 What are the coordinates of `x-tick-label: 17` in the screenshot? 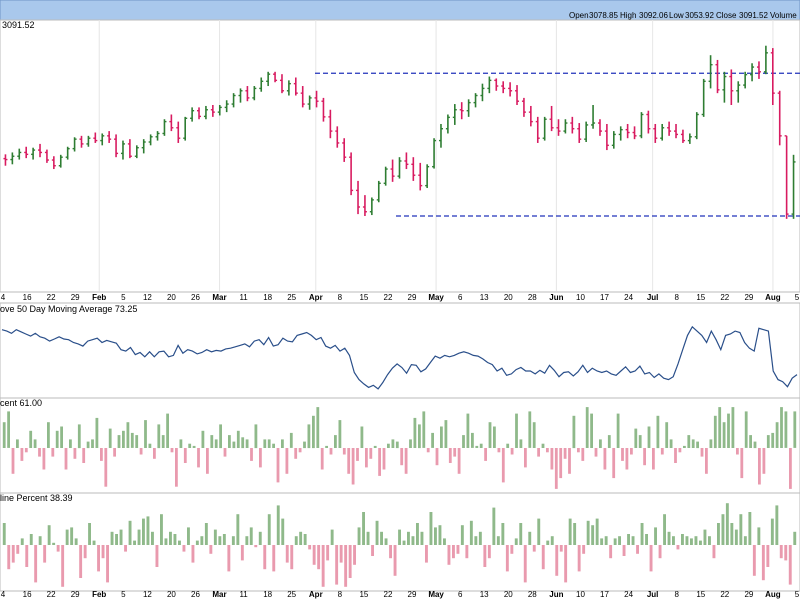 It's located at (604, 594).